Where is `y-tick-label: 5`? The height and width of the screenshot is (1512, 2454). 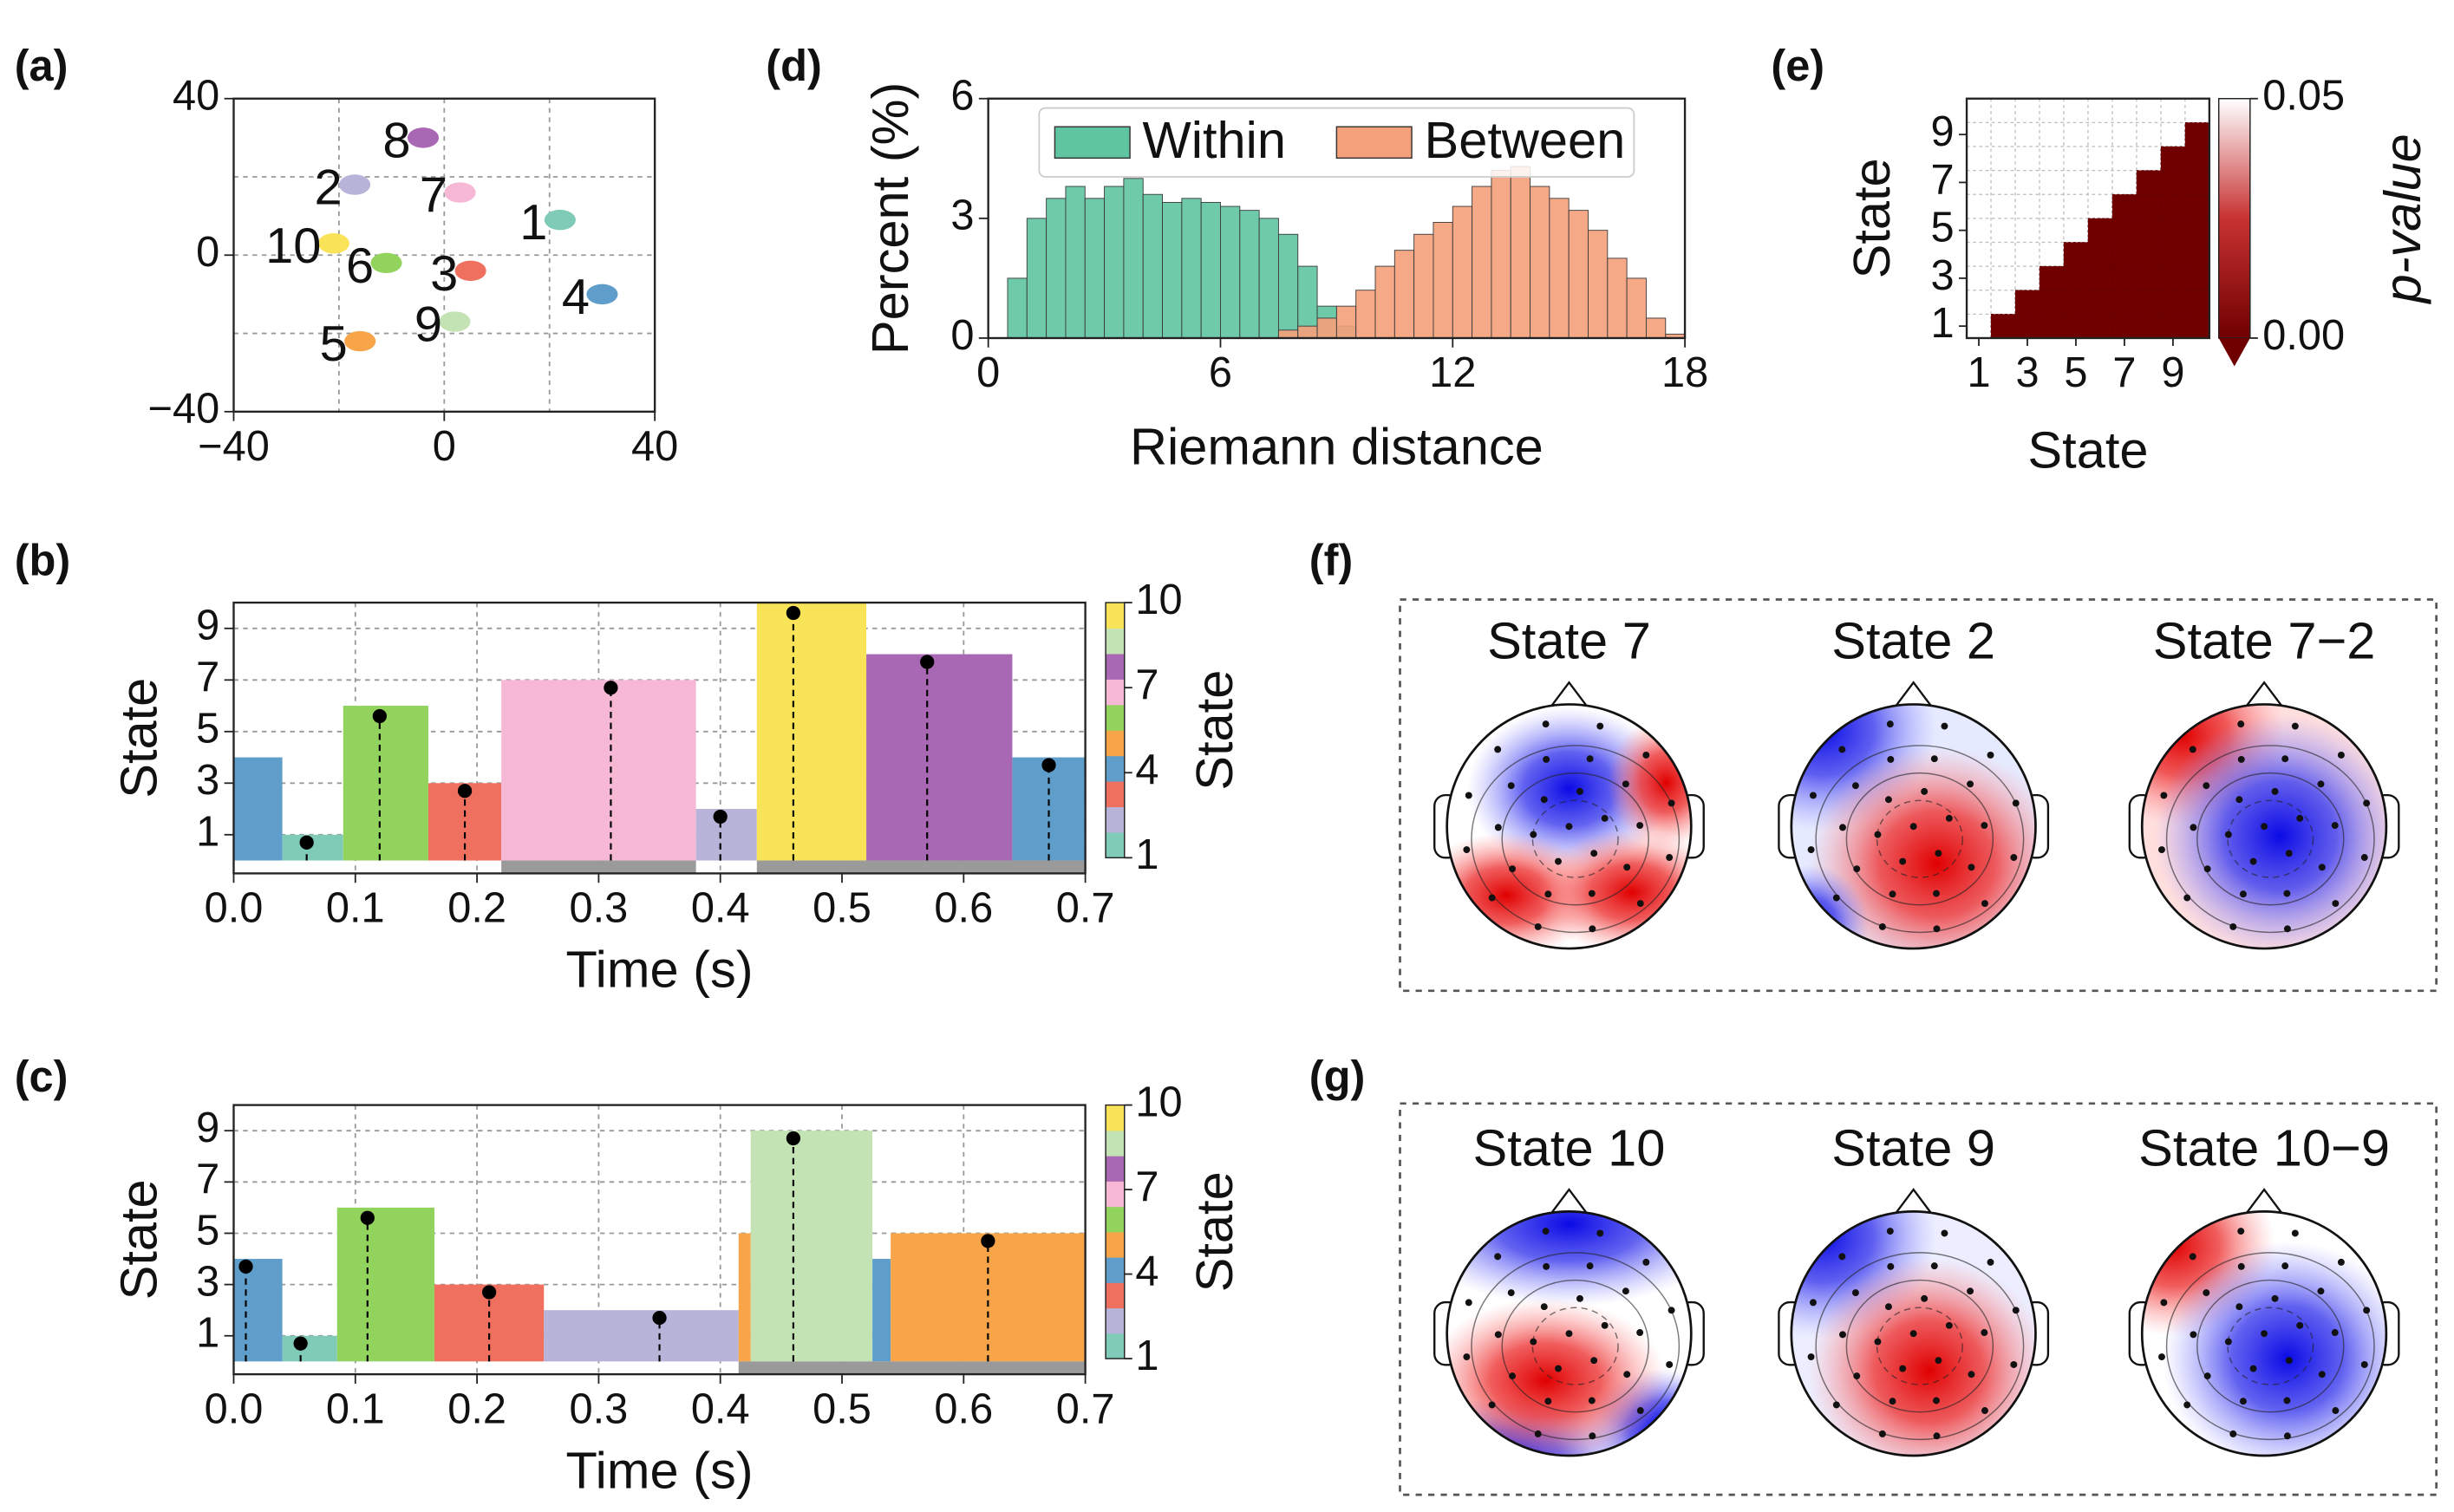 y-tick-label: 5 is located at coordinates (1942, 228).